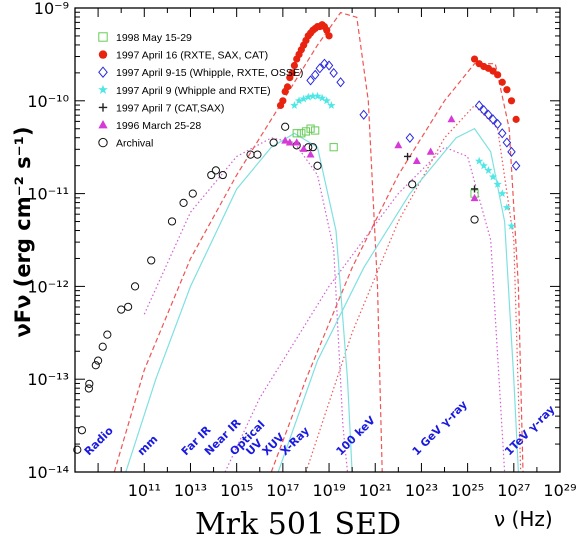  What do you see at coordinates (192, 56) in the screenshot?
I see `legend-entry: 1997 April 16 (RXTE, SAX, CAT)` at bounding box center [192, 56].